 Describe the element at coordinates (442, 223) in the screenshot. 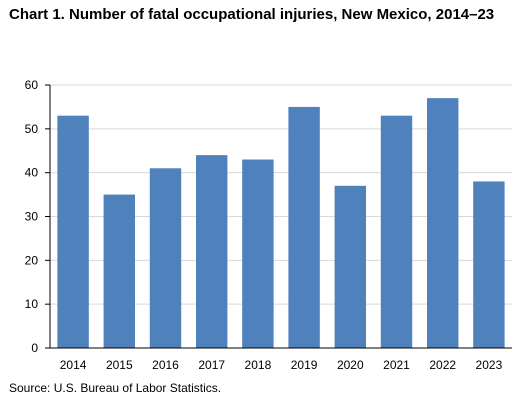

I see `bar-2022` at that location.